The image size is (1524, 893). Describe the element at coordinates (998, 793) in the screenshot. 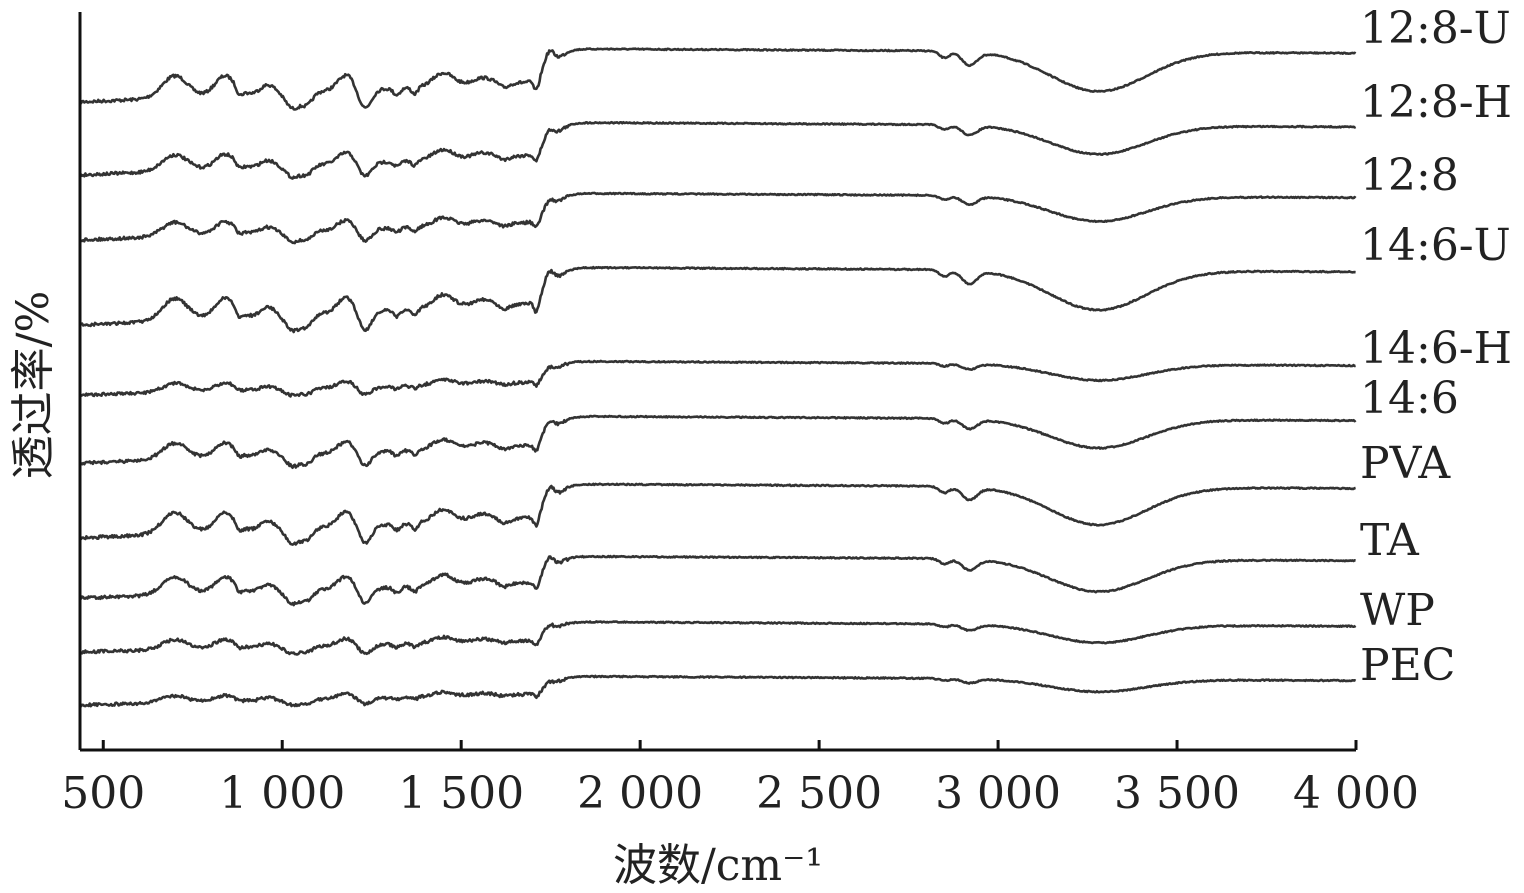

I see `x-tick-label: 3 000` at that location.